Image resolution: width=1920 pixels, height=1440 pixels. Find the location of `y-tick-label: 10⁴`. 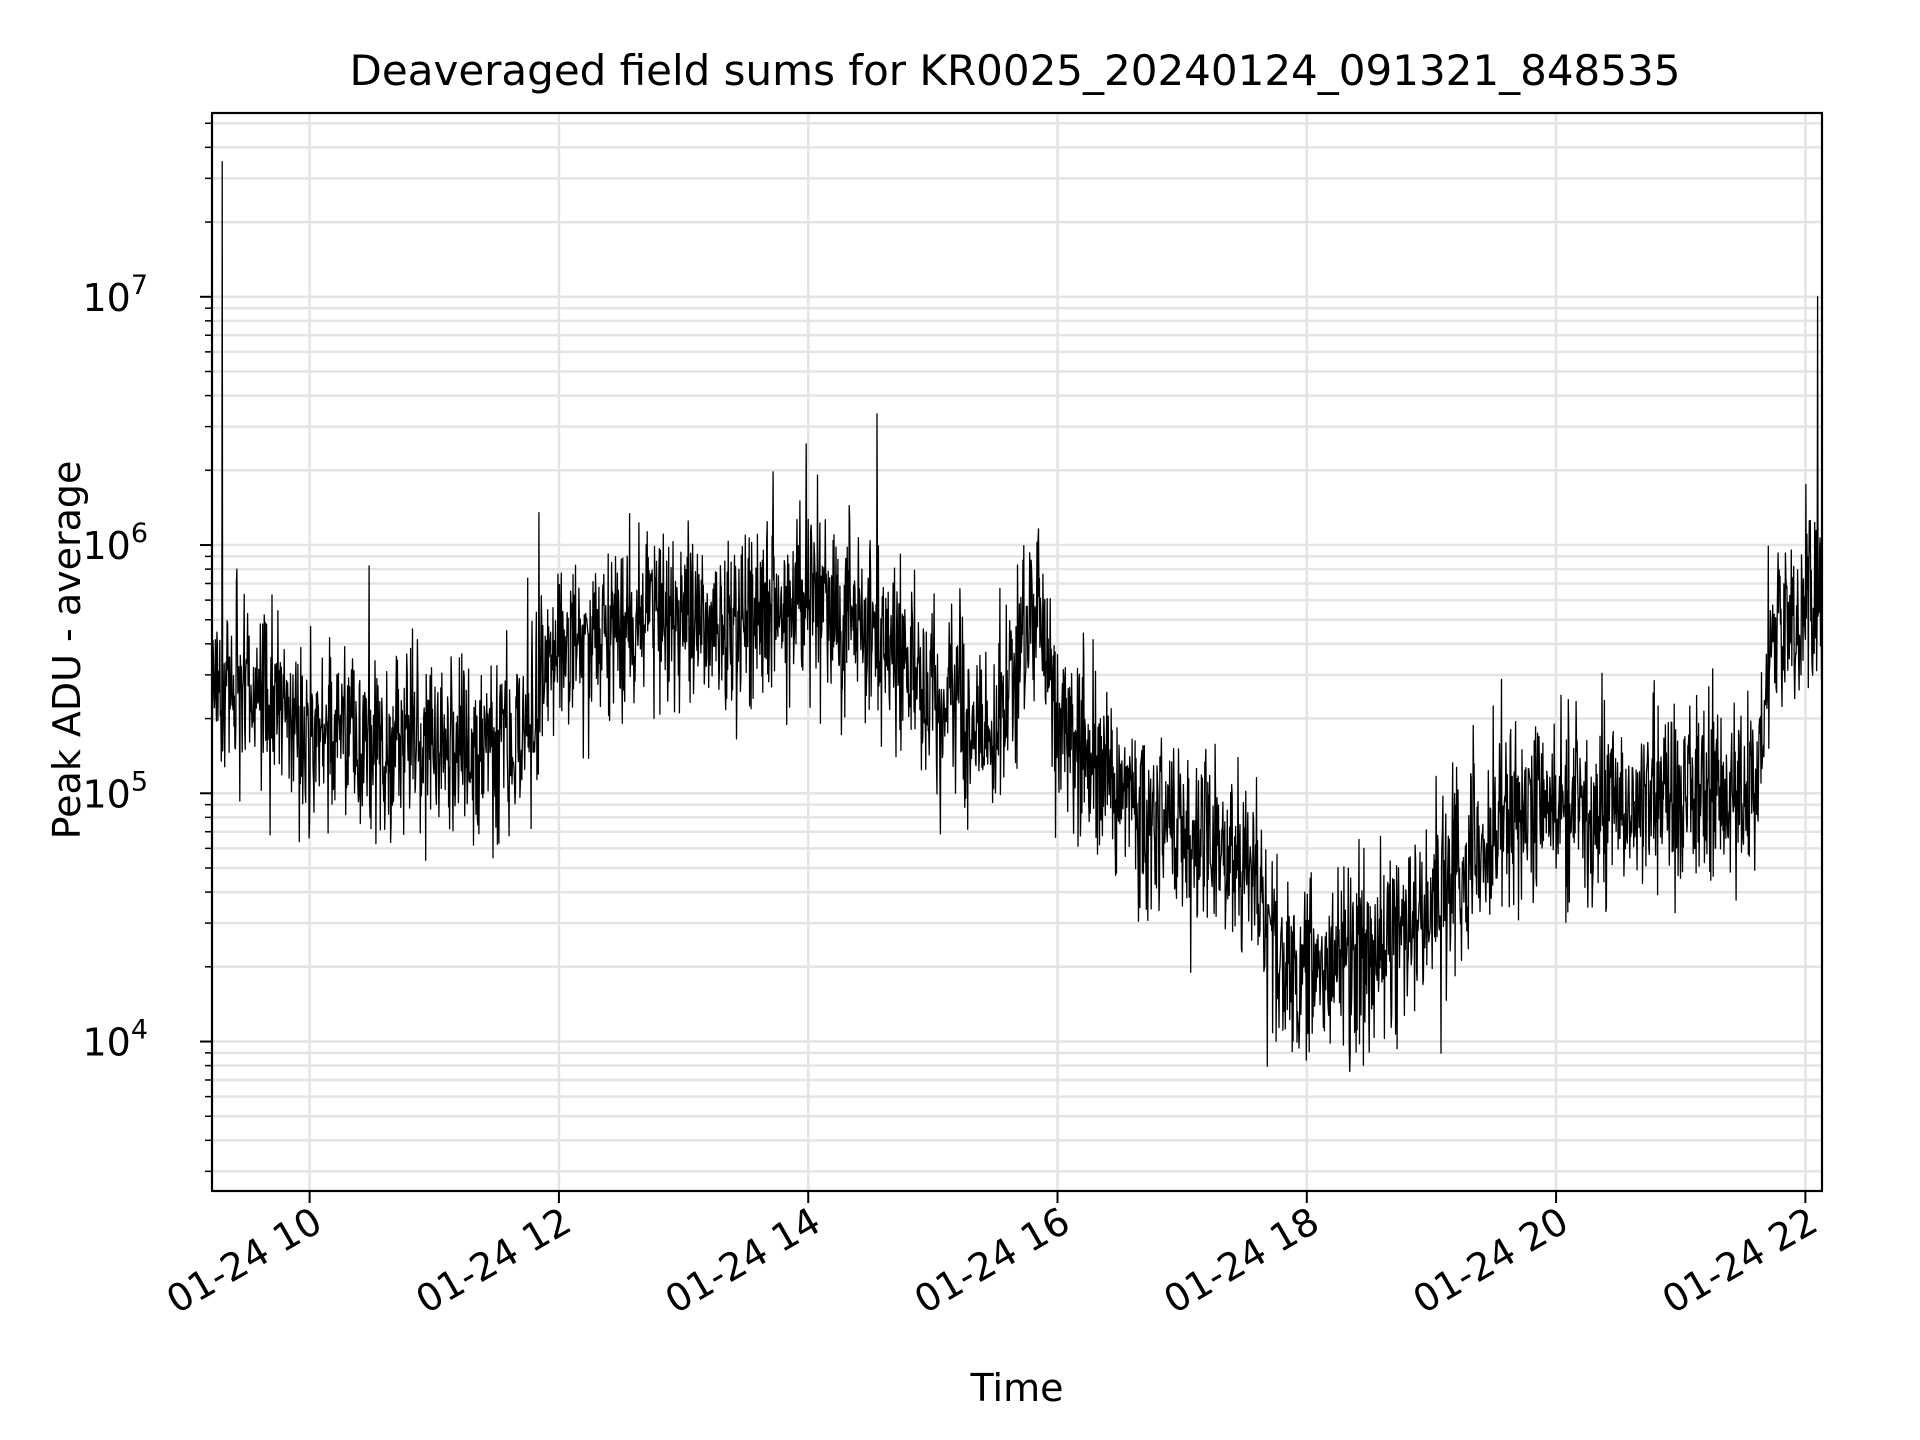

y-tick-label: 10⁴ is located at coordinates (115, 1040).